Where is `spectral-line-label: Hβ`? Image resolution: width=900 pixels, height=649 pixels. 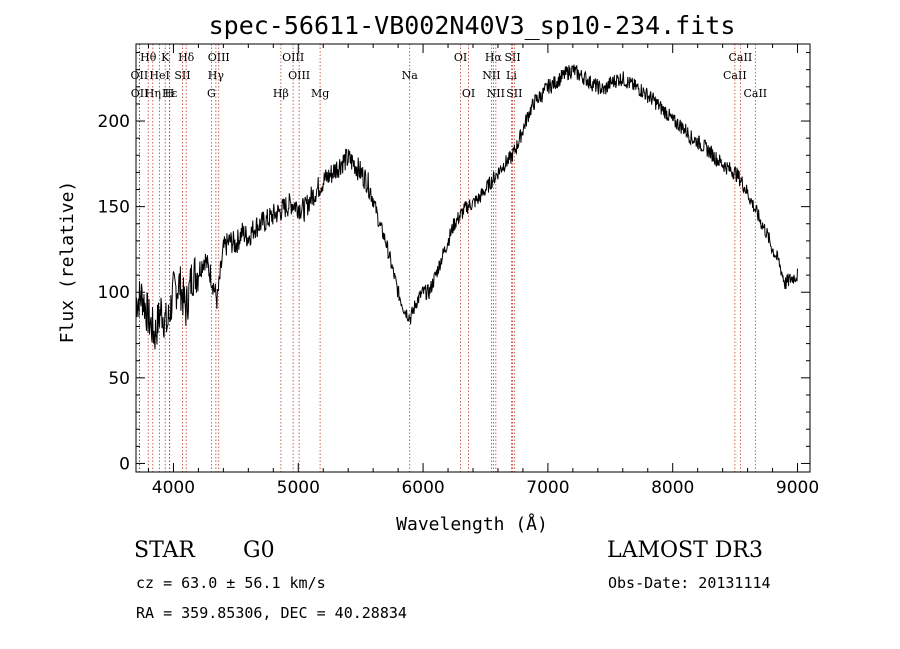
spectral-line-label: Hβ is located at coordinates (281, 93).